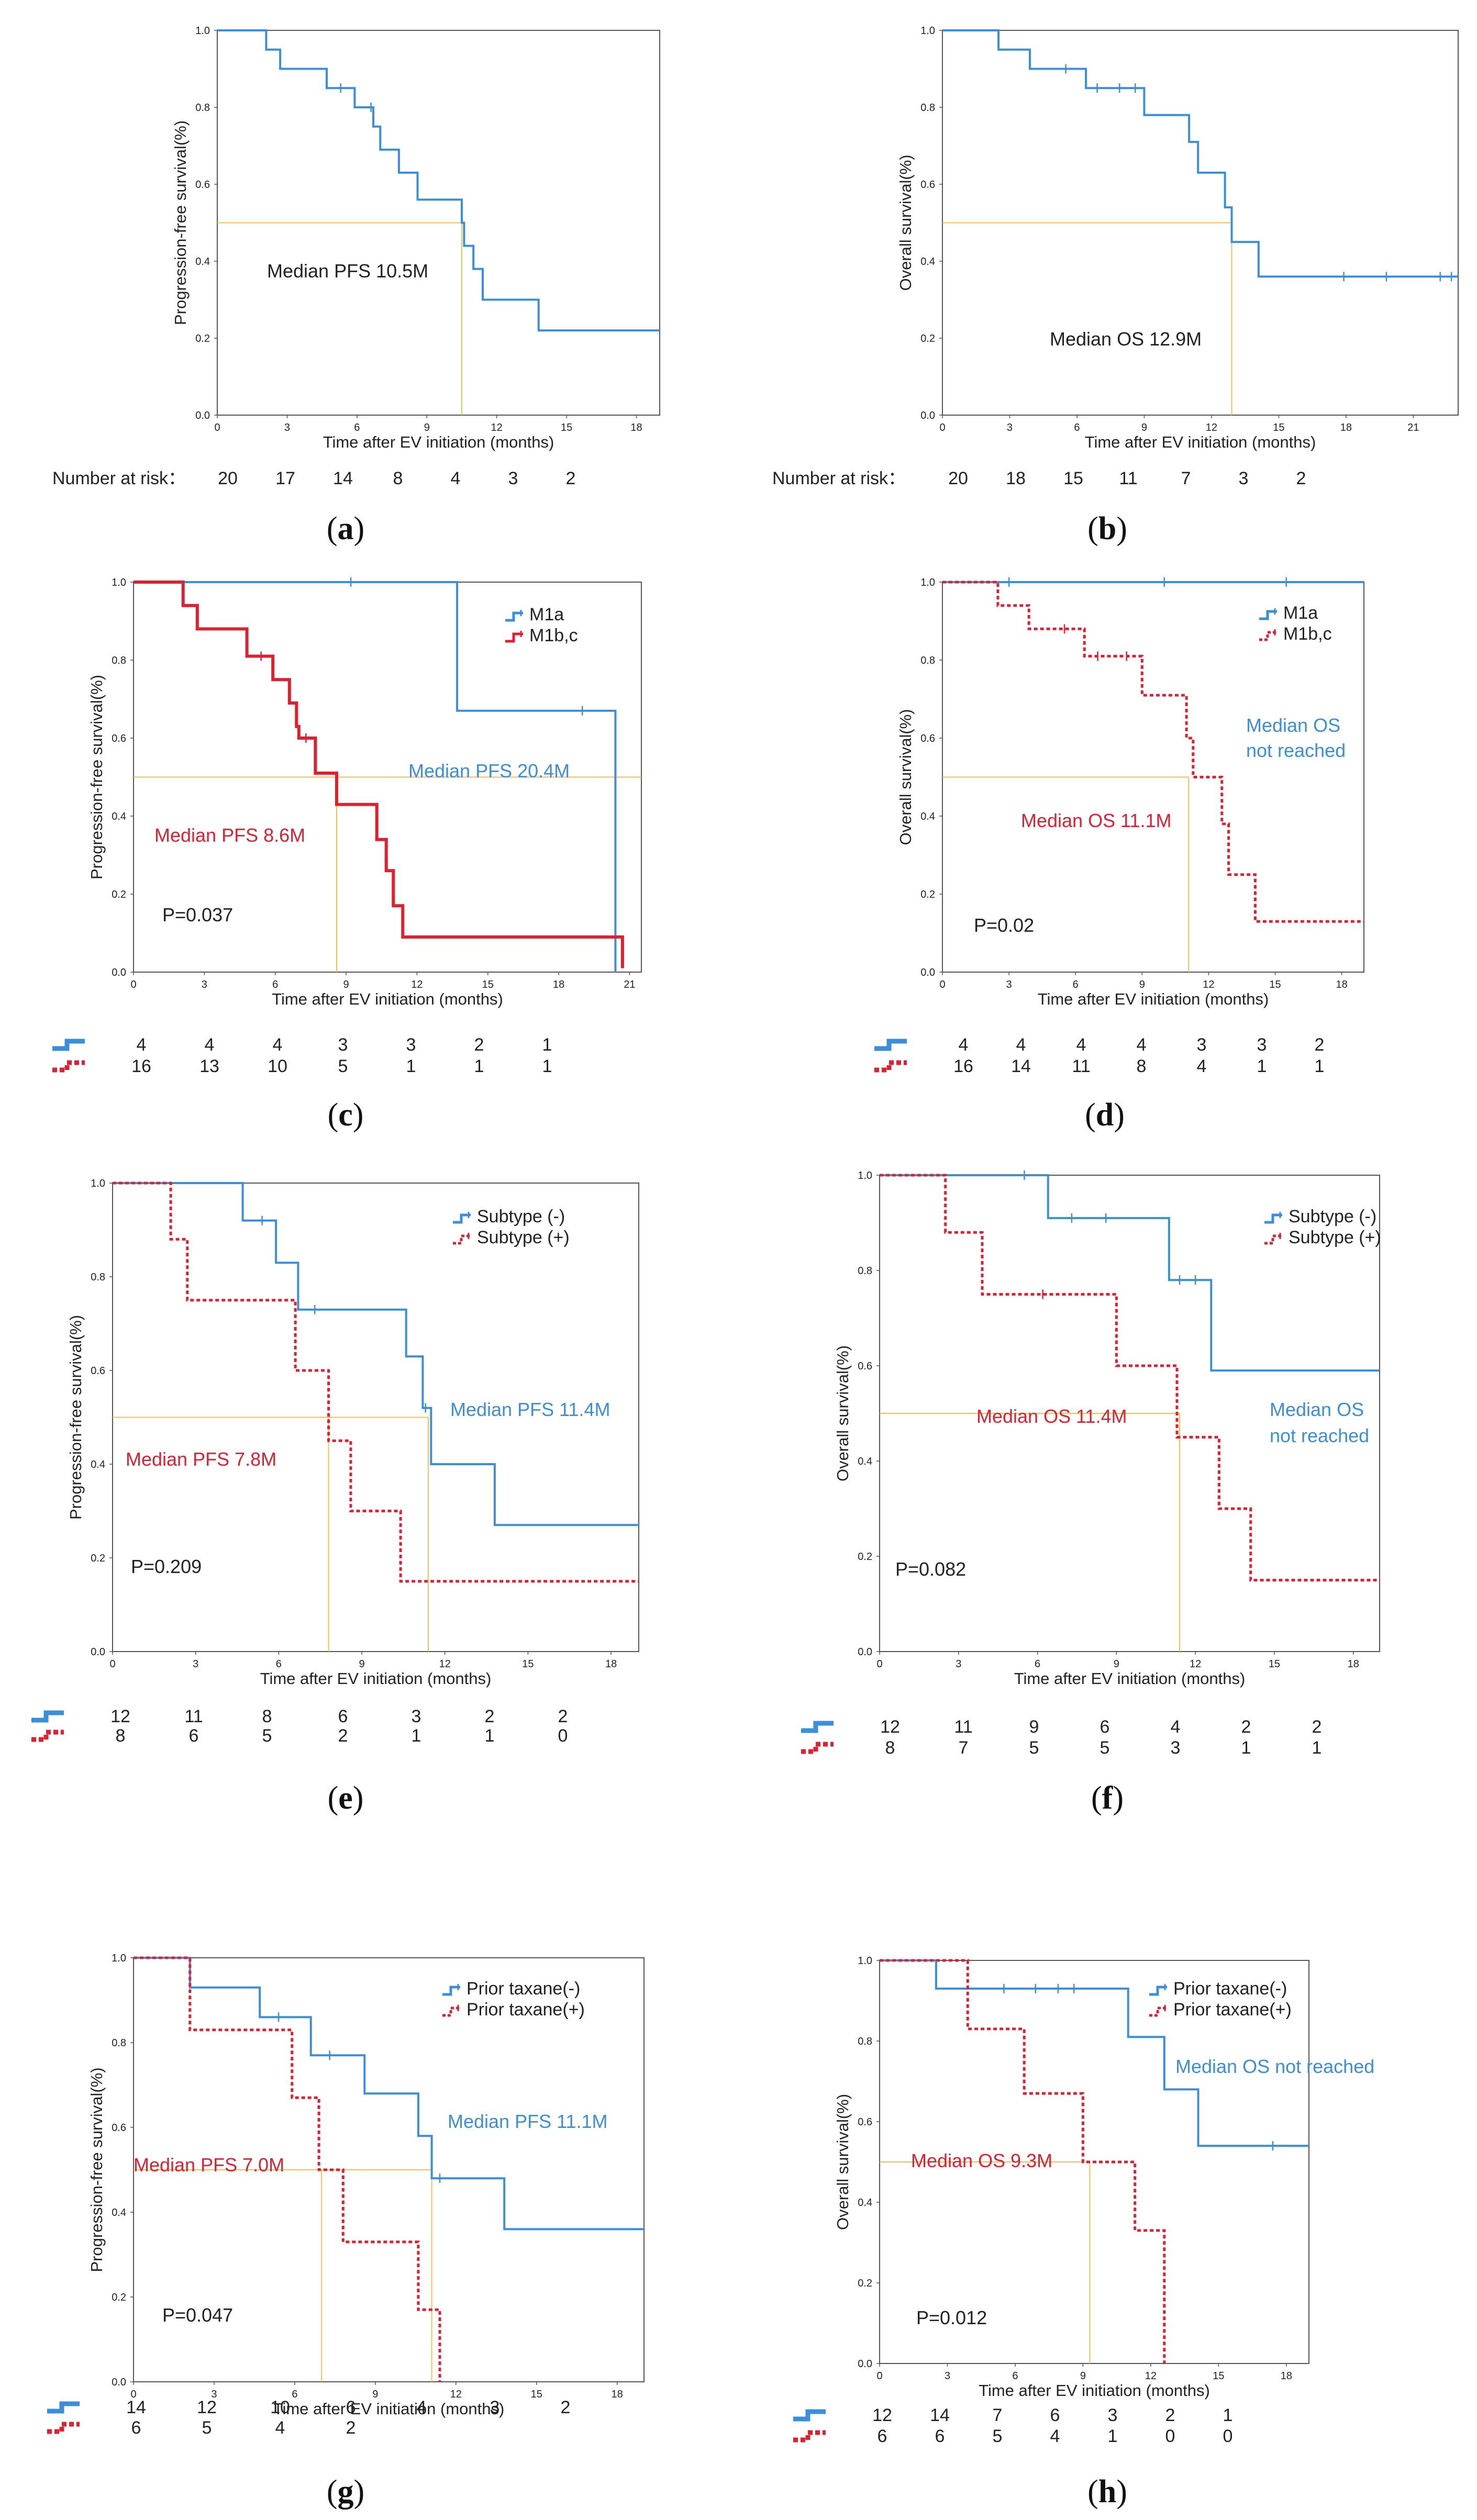  I want to click on risk-table-cell: 8, so click(890, 1748).